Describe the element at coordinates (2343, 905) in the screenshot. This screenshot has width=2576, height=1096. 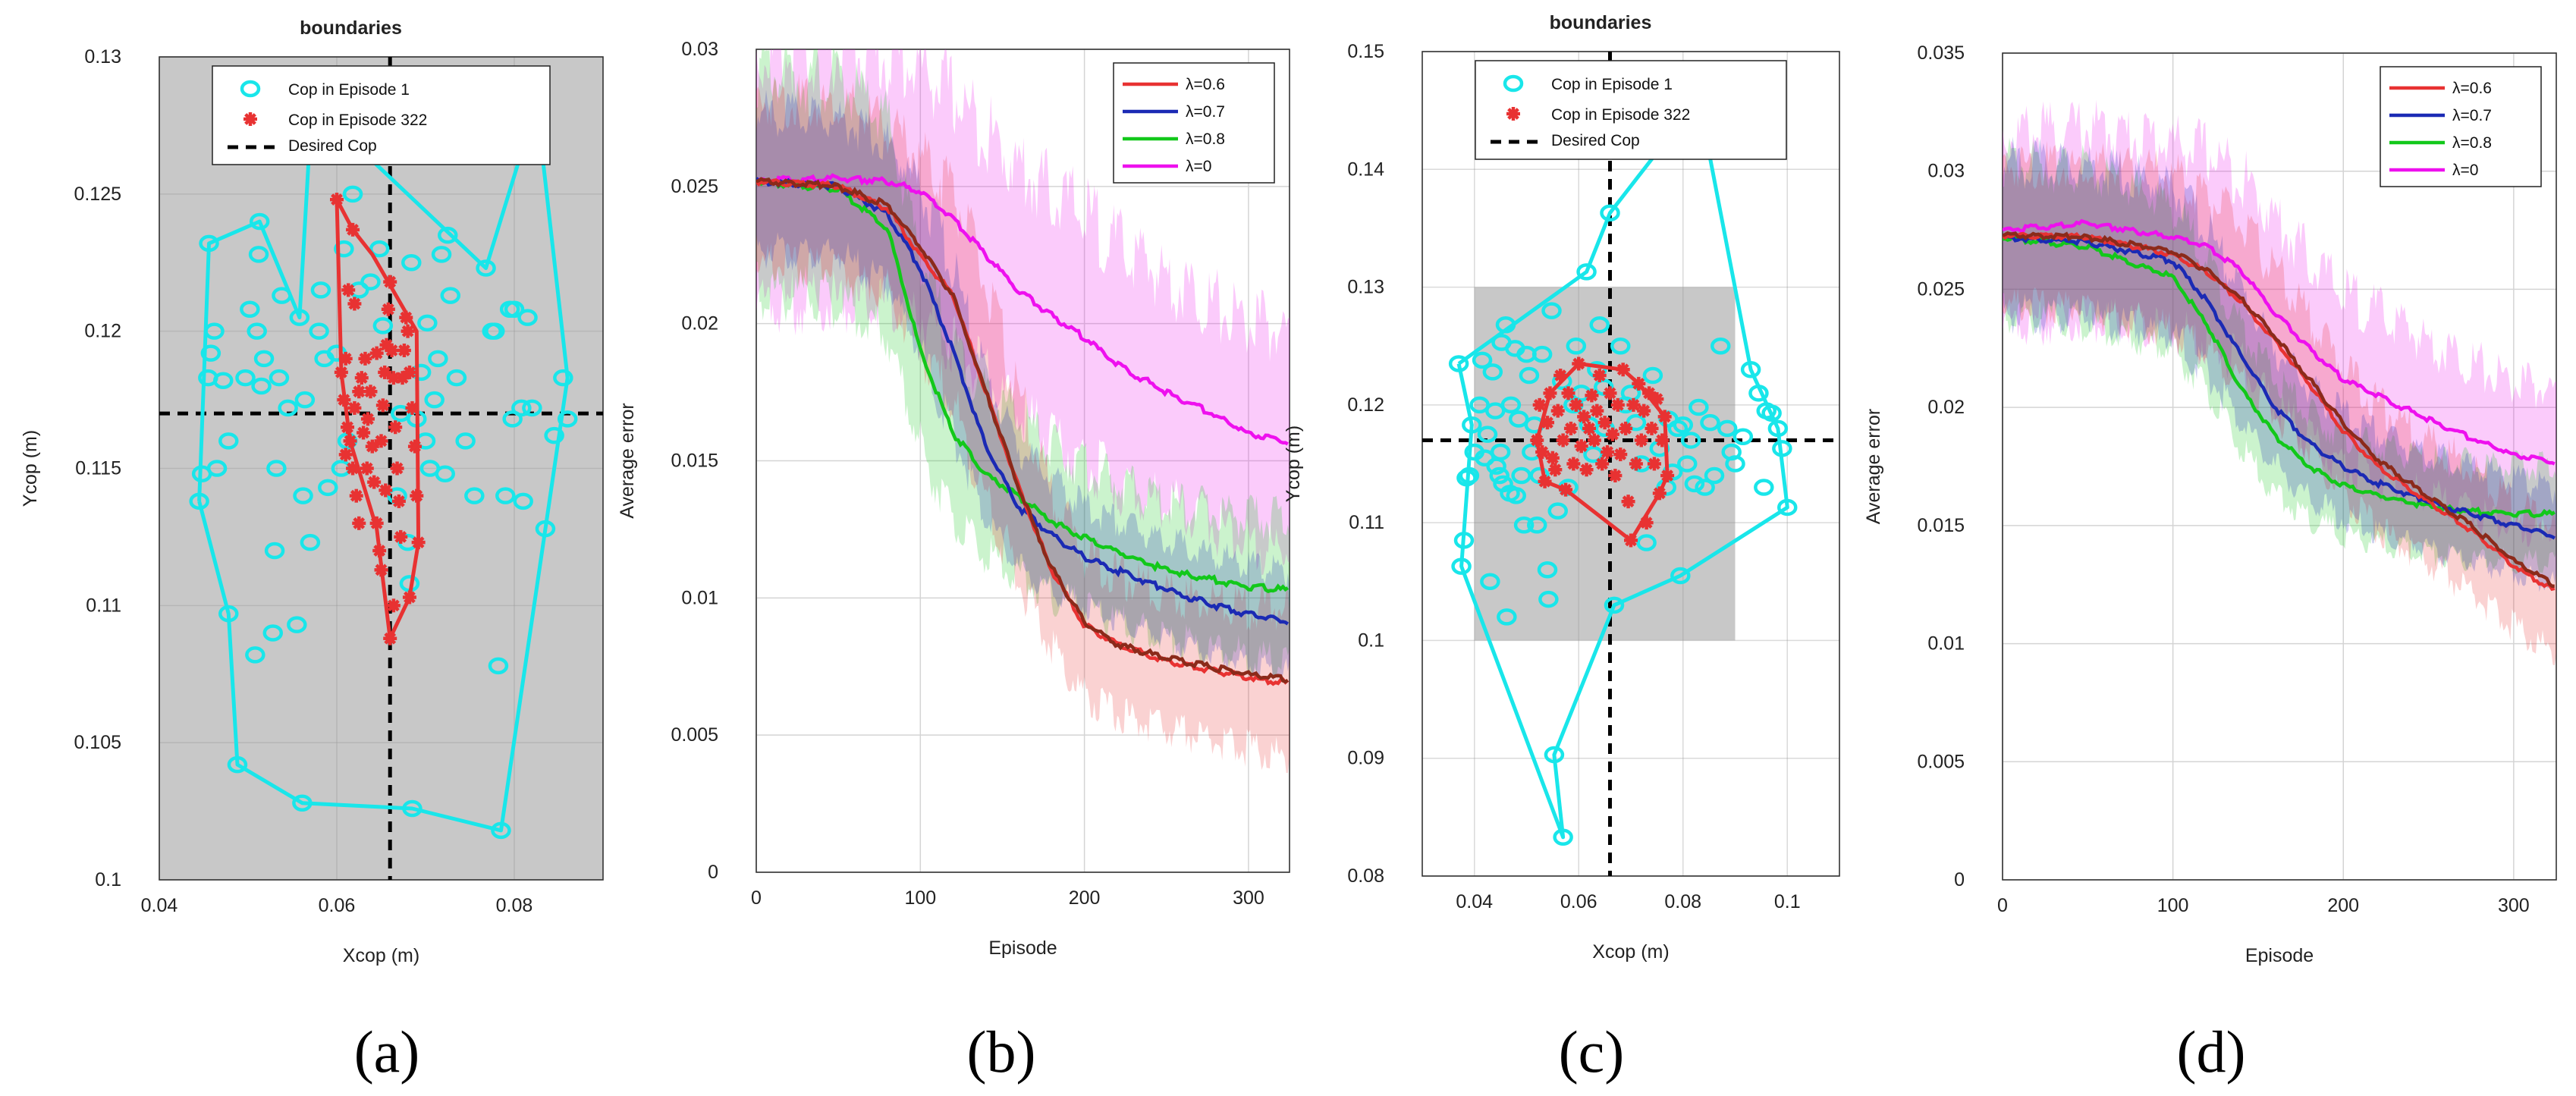
I see `x-tick-label: 200` at that location.